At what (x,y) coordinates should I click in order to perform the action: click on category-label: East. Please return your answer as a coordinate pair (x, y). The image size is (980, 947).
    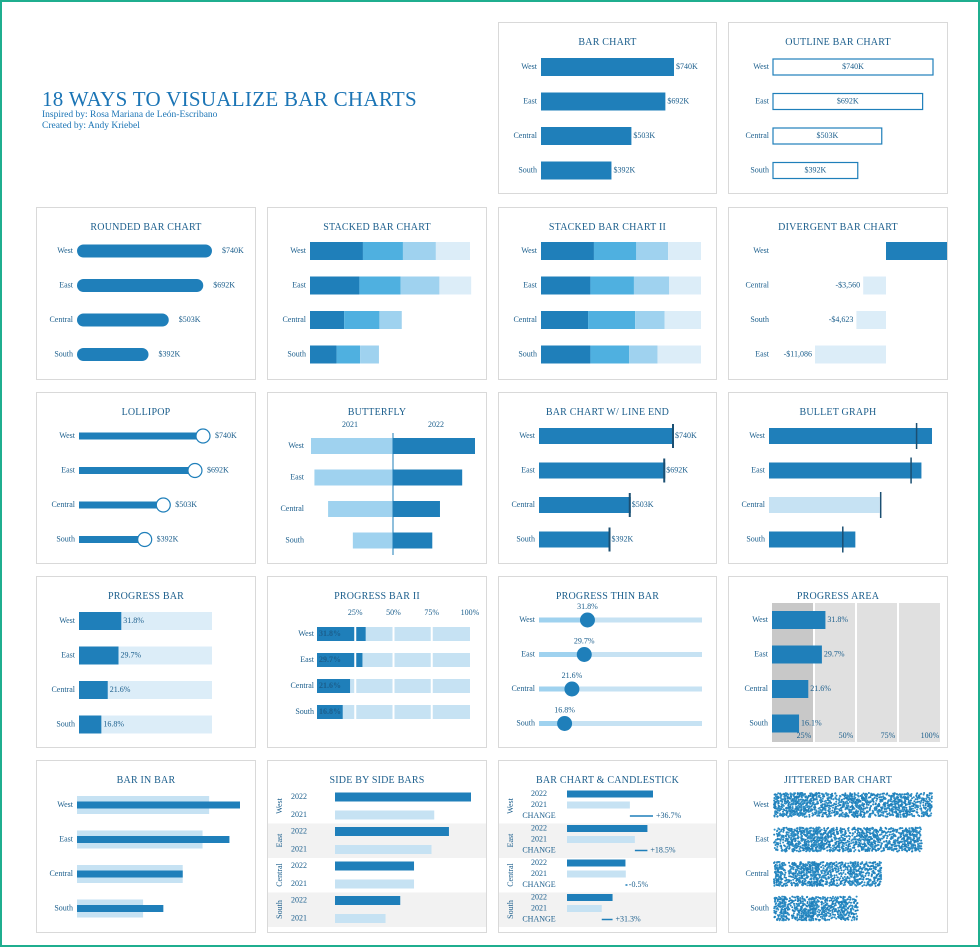
    Looking at the image, I should click on (528, 653).